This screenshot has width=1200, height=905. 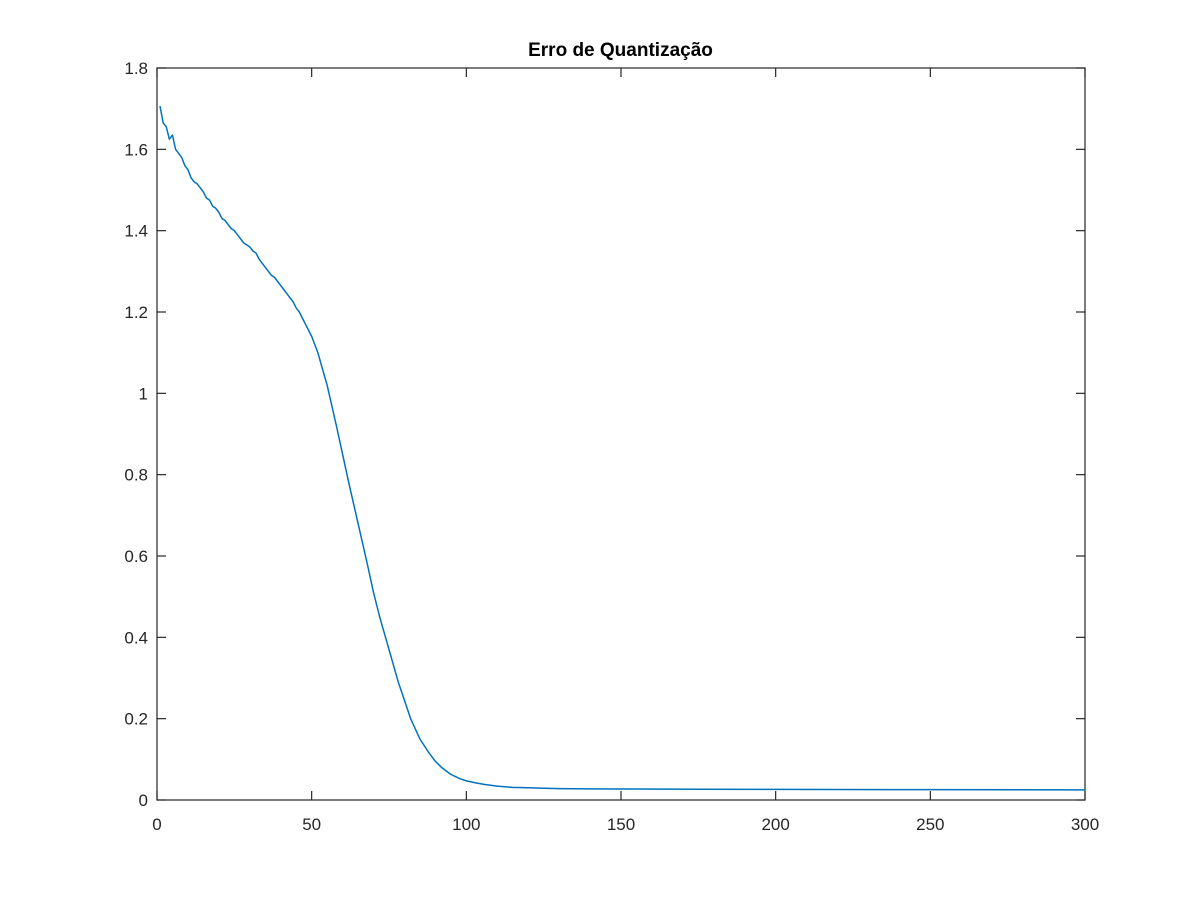 What do you see at coordinates (930, 824) in the screenshot?
I see `x-tick-label: 250` at bounding box center [930, 824].